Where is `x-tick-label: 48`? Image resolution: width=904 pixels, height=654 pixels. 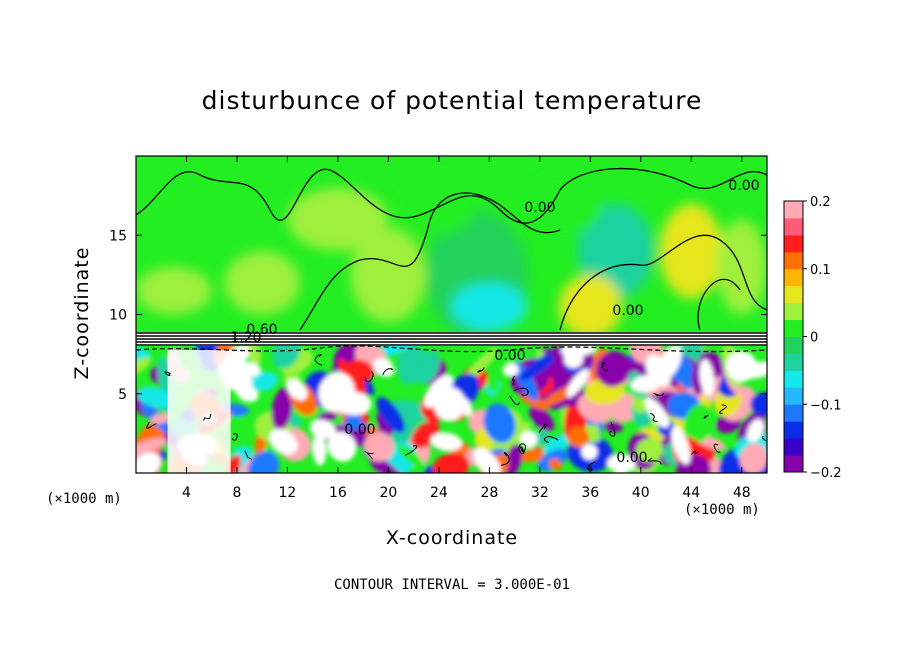 x-tick-label: 48 is located at coordinates (742, 493).